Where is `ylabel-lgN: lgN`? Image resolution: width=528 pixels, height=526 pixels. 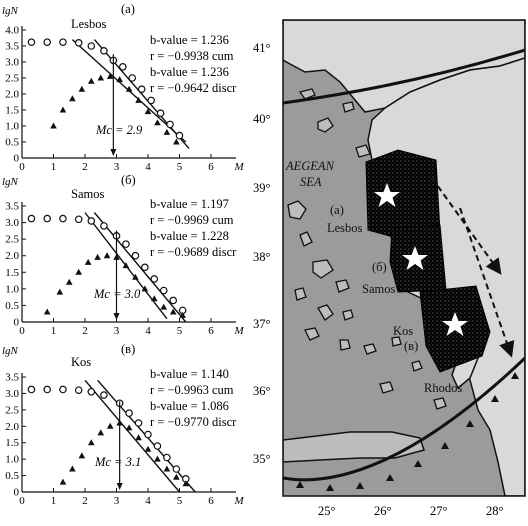 ylabel-lgN: lgN is located at coordinates (10, 11).